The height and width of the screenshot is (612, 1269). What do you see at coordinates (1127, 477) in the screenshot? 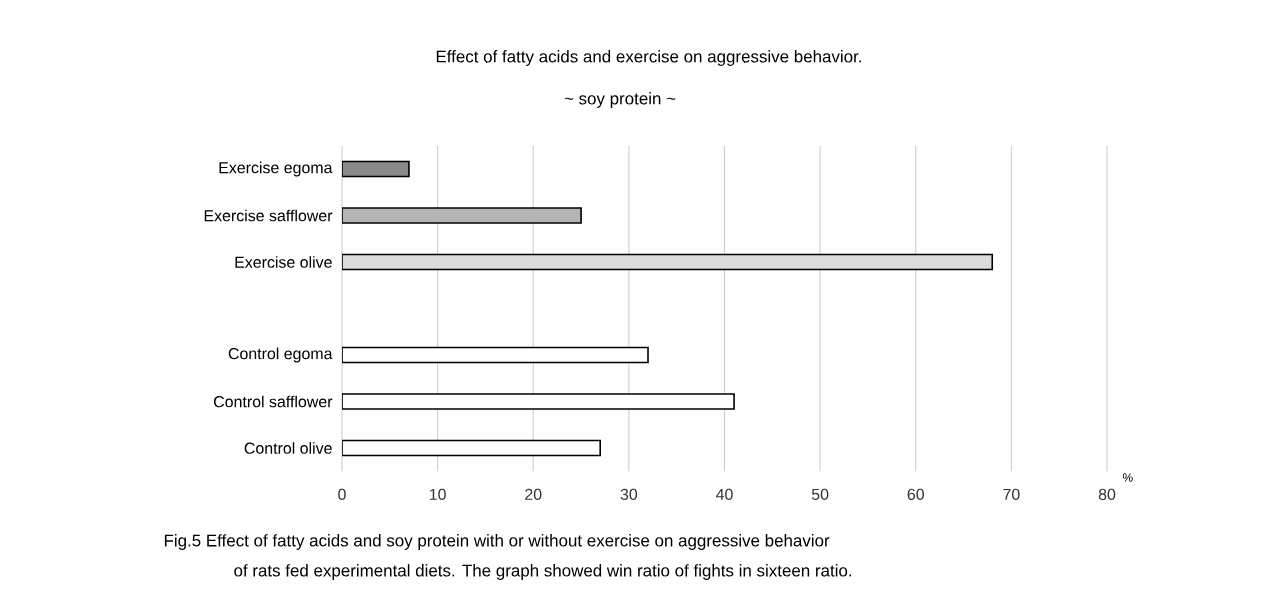
I see `x-axis-title: %` at bounding box center [1127, 477].